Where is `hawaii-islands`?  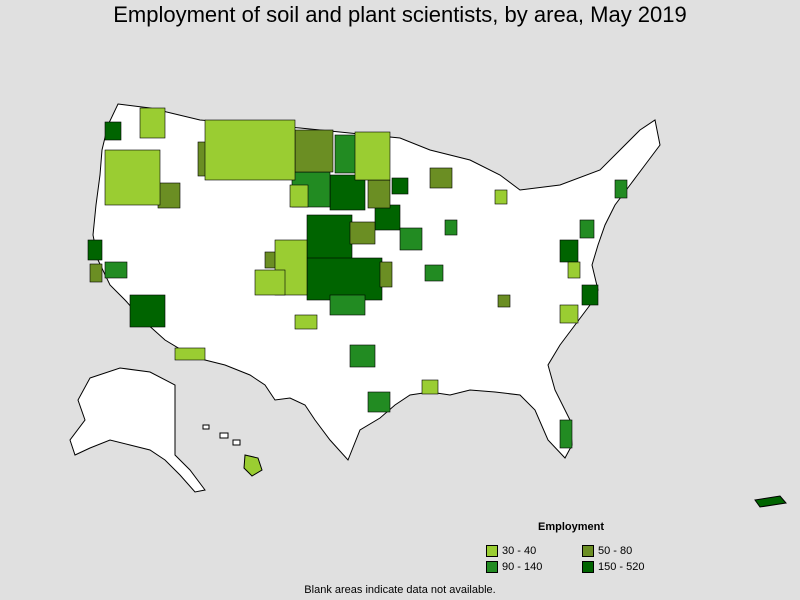 hawaii-islands is located at coordinates (232, 450).